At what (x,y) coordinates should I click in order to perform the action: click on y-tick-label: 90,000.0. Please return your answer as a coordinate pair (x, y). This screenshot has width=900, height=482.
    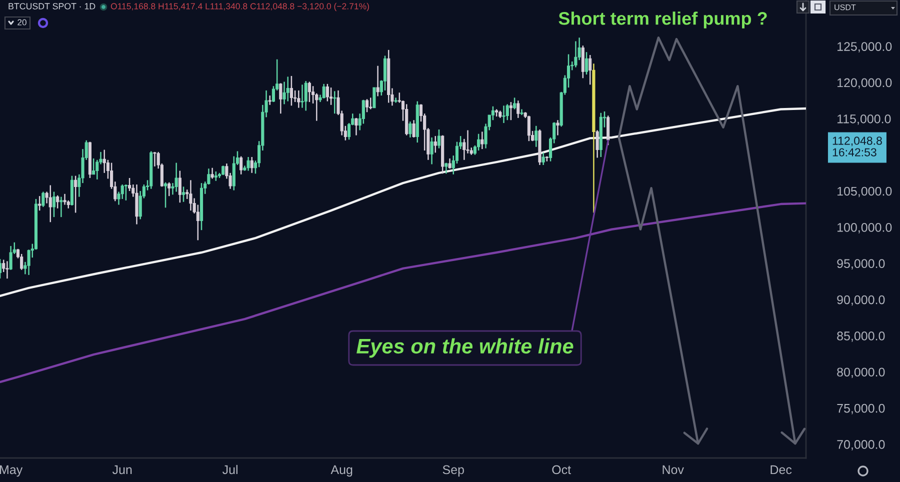
    Looking at the image, I should click on (861, 300).